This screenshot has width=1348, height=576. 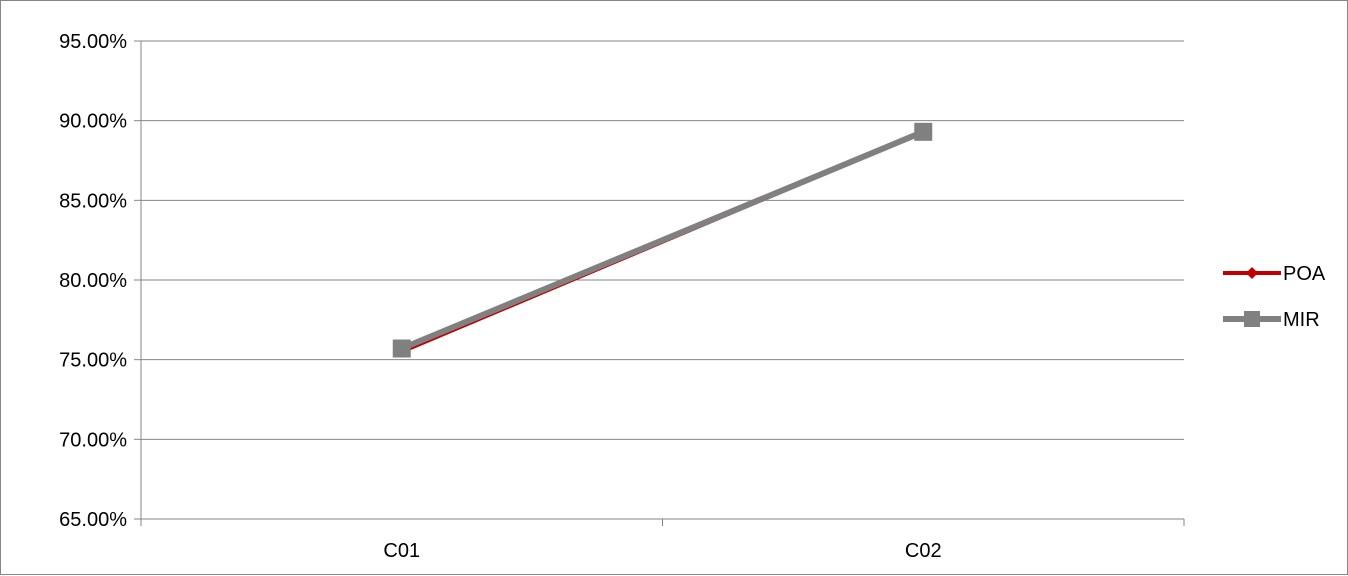 What do you see at coordinates (93, 520) in the screenshot?
I see `y-tick-label: 65.00%` at bounding box center [93, 520].